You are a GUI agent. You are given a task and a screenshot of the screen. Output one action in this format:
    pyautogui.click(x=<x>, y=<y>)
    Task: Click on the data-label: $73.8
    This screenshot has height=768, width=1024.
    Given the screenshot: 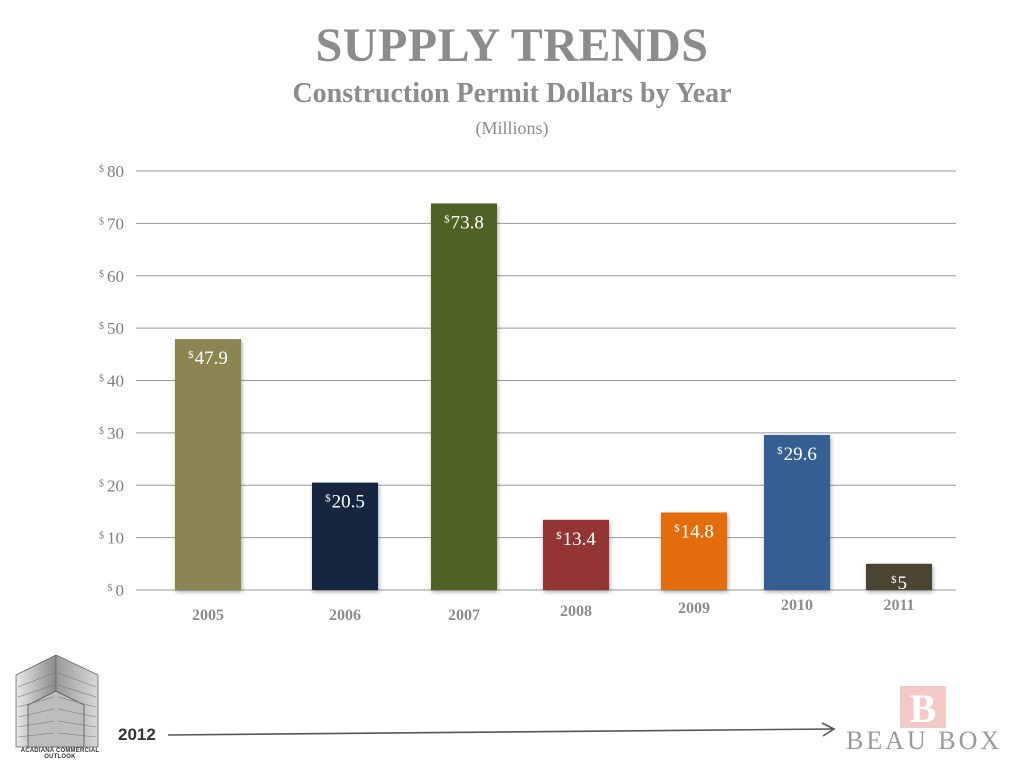 What is the action you would take?
    pyautogui.click(x=464, y=222)
    